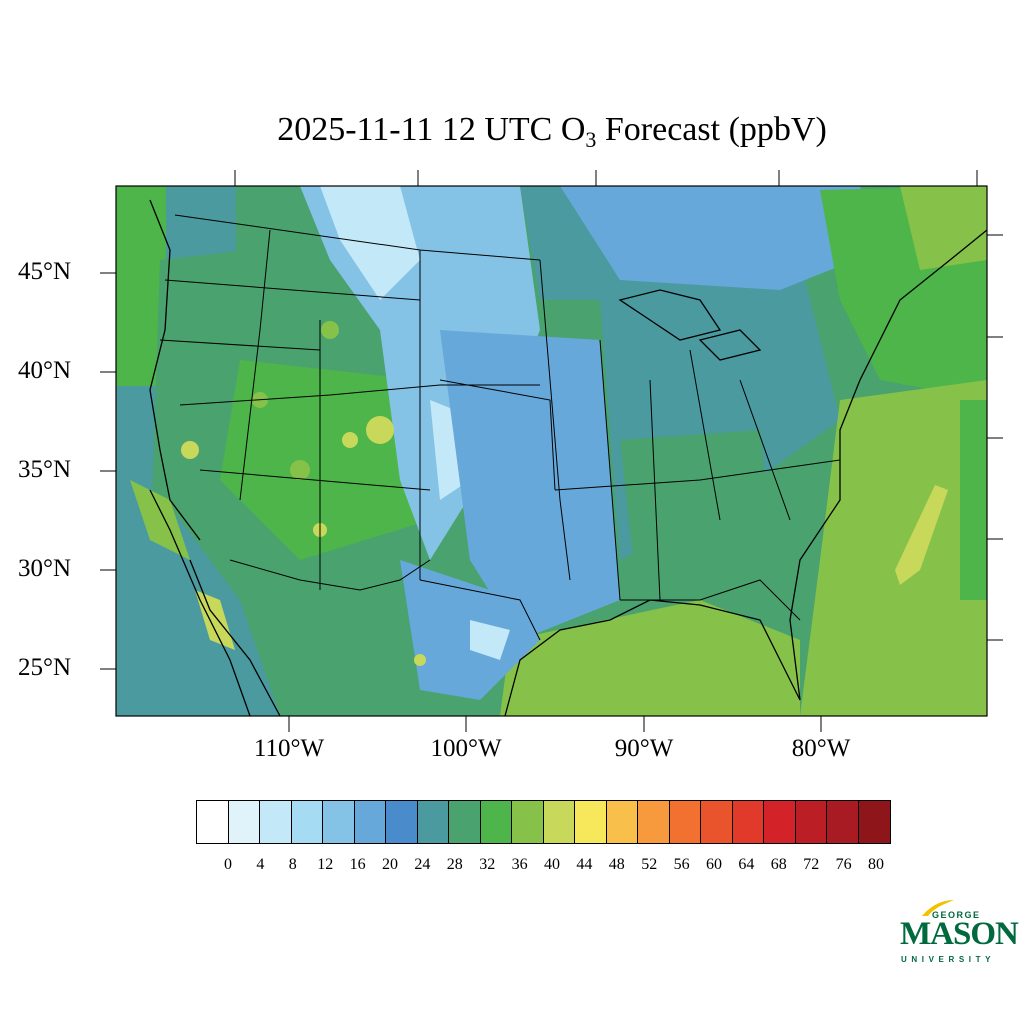 The width and height of the screenshot is (1024, 1024). Describe the element at coordinates (811, 864) in the screenshot. I see `colorbar-tick-label: 72` at that location.